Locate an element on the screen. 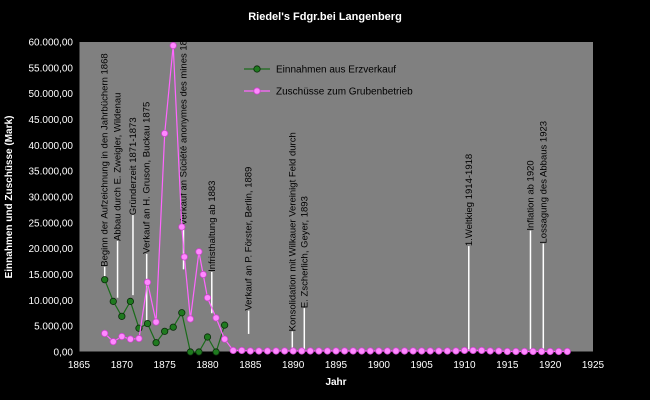 This screenshot has width=650, height=400. annotation-label: Verkauf an P. Förster, Berlin, 1889 is located at coordinates (249, 239).